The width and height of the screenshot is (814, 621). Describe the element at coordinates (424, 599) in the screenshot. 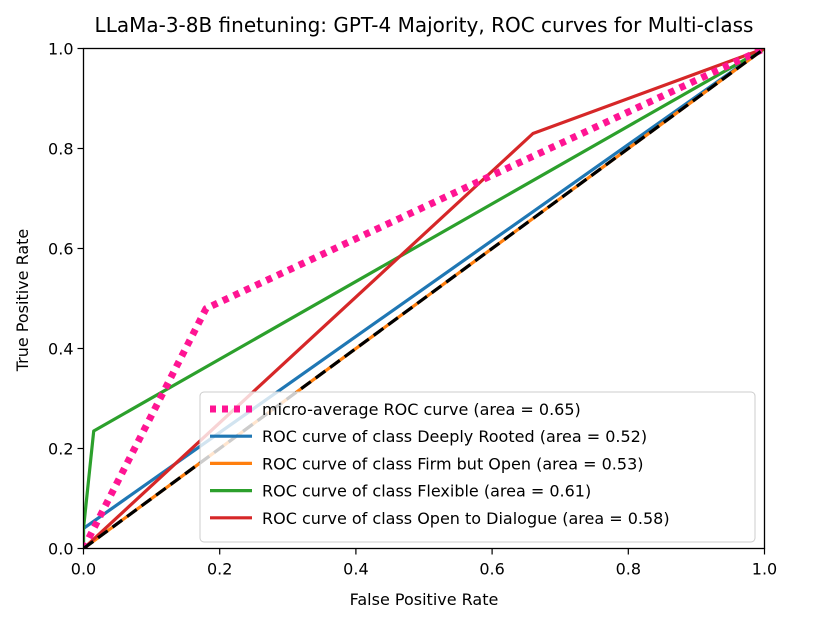

I see `x-axis-label: False Positive Rate` at that location.